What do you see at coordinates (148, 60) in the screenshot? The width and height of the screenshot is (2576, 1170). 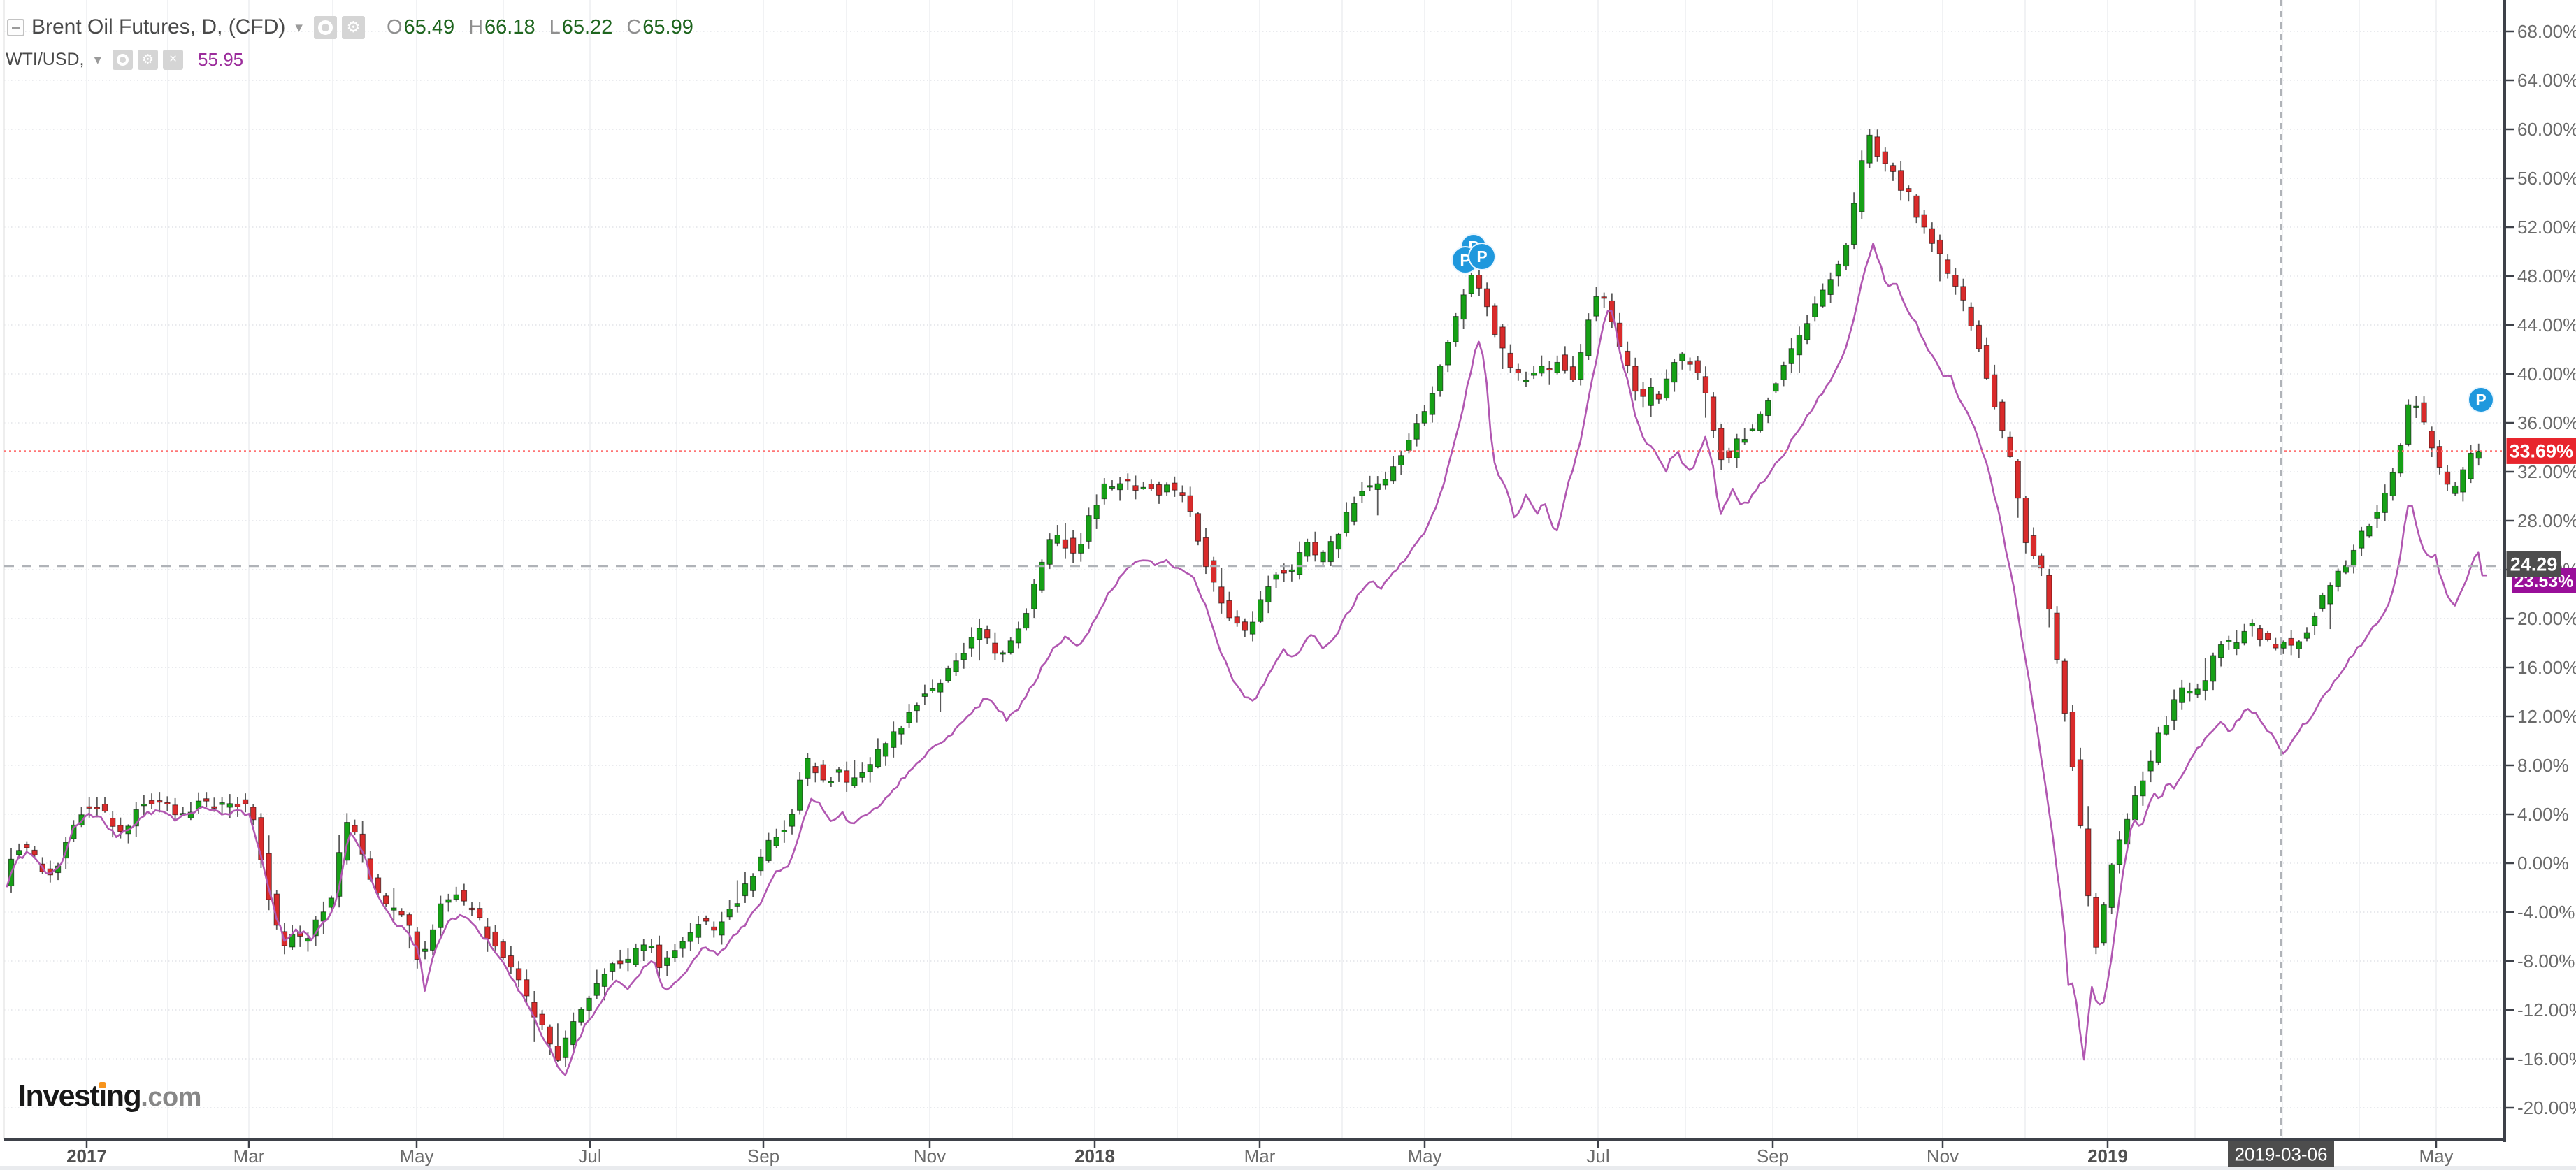 I see `settings-button-wti: ⚙` at bounding box center [148, 60].